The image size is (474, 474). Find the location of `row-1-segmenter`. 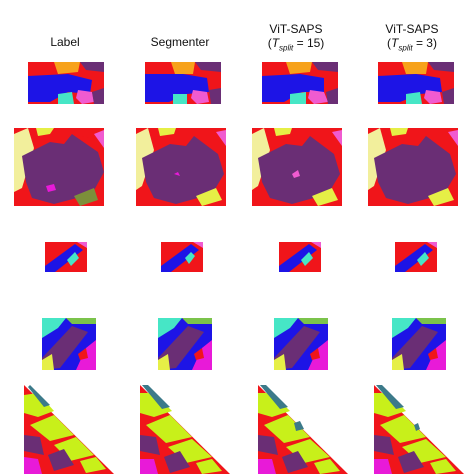

row-1-segmenter is located at coordinates (183, 83).